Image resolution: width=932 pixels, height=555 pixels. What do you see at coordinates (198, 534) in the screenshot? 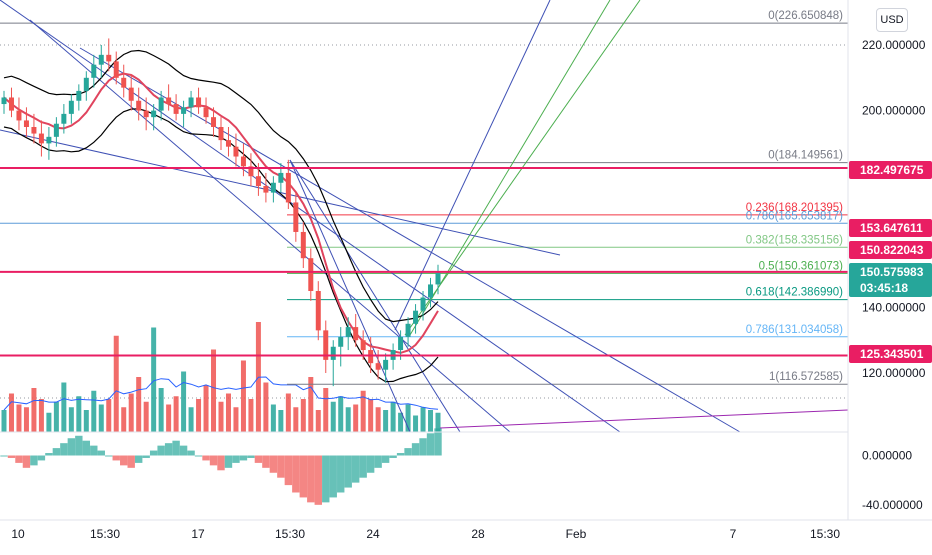
I see `time-tick-label: 17` at bounding box center [198, 534].